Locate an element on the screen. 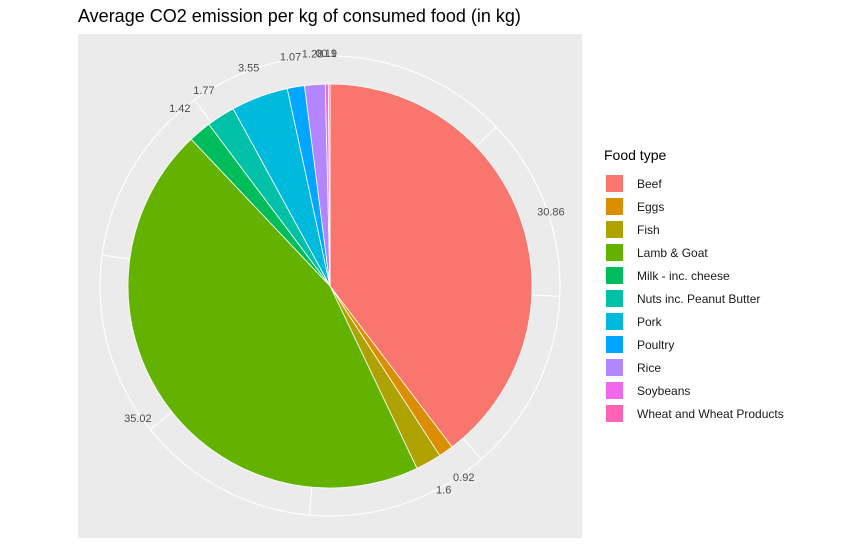 The height and width of the screenshot is (553, 866). legend-item-wheat-and-wheat-products: Wheat and Wheat Products is located at coordinates (694, 413).